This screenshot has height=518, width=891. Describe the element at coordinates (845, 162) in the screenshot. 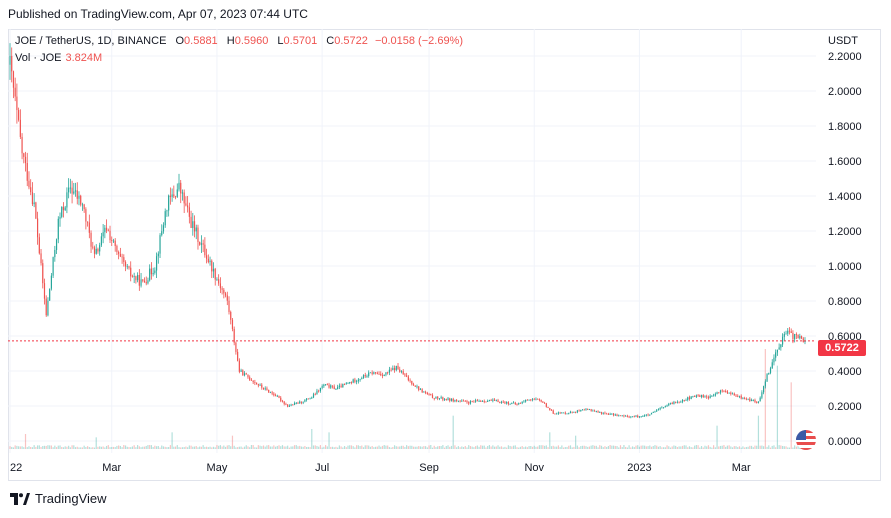

I see `y-tick-label: 1.6000` at that location.